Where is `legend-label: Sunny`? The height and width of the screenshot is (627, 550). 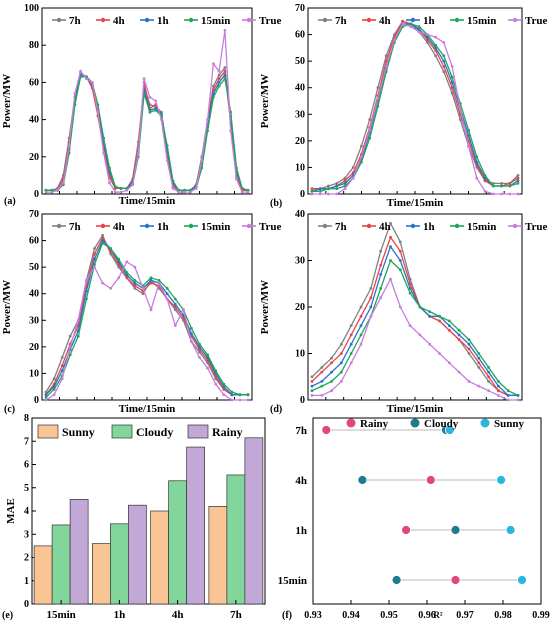 legend-label: Sunny is located at coordinates (78, 432).